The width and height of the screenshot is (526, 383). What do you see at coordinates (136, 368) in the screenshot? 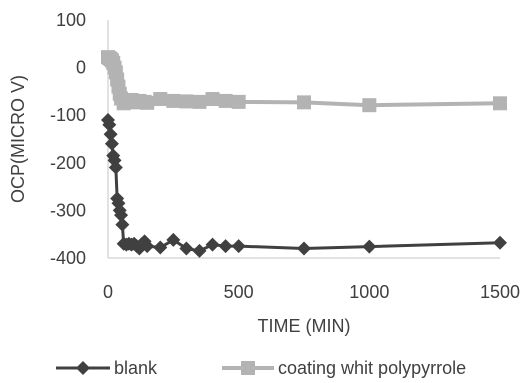
I see `legend-label-blank: blank` at bounding box center [136, 368].